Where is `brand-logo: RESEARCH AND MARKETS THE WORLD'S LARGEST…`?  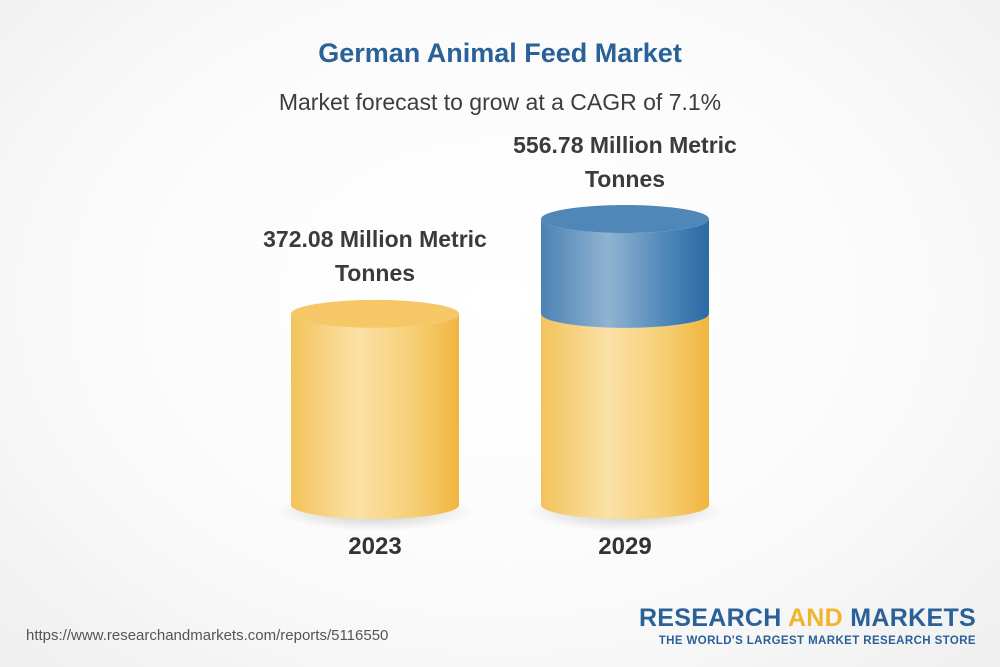
brand-logo: RESEARCH AND MARKETS THE WORLD'S LARGEST… is located at coordinates (807, 625).